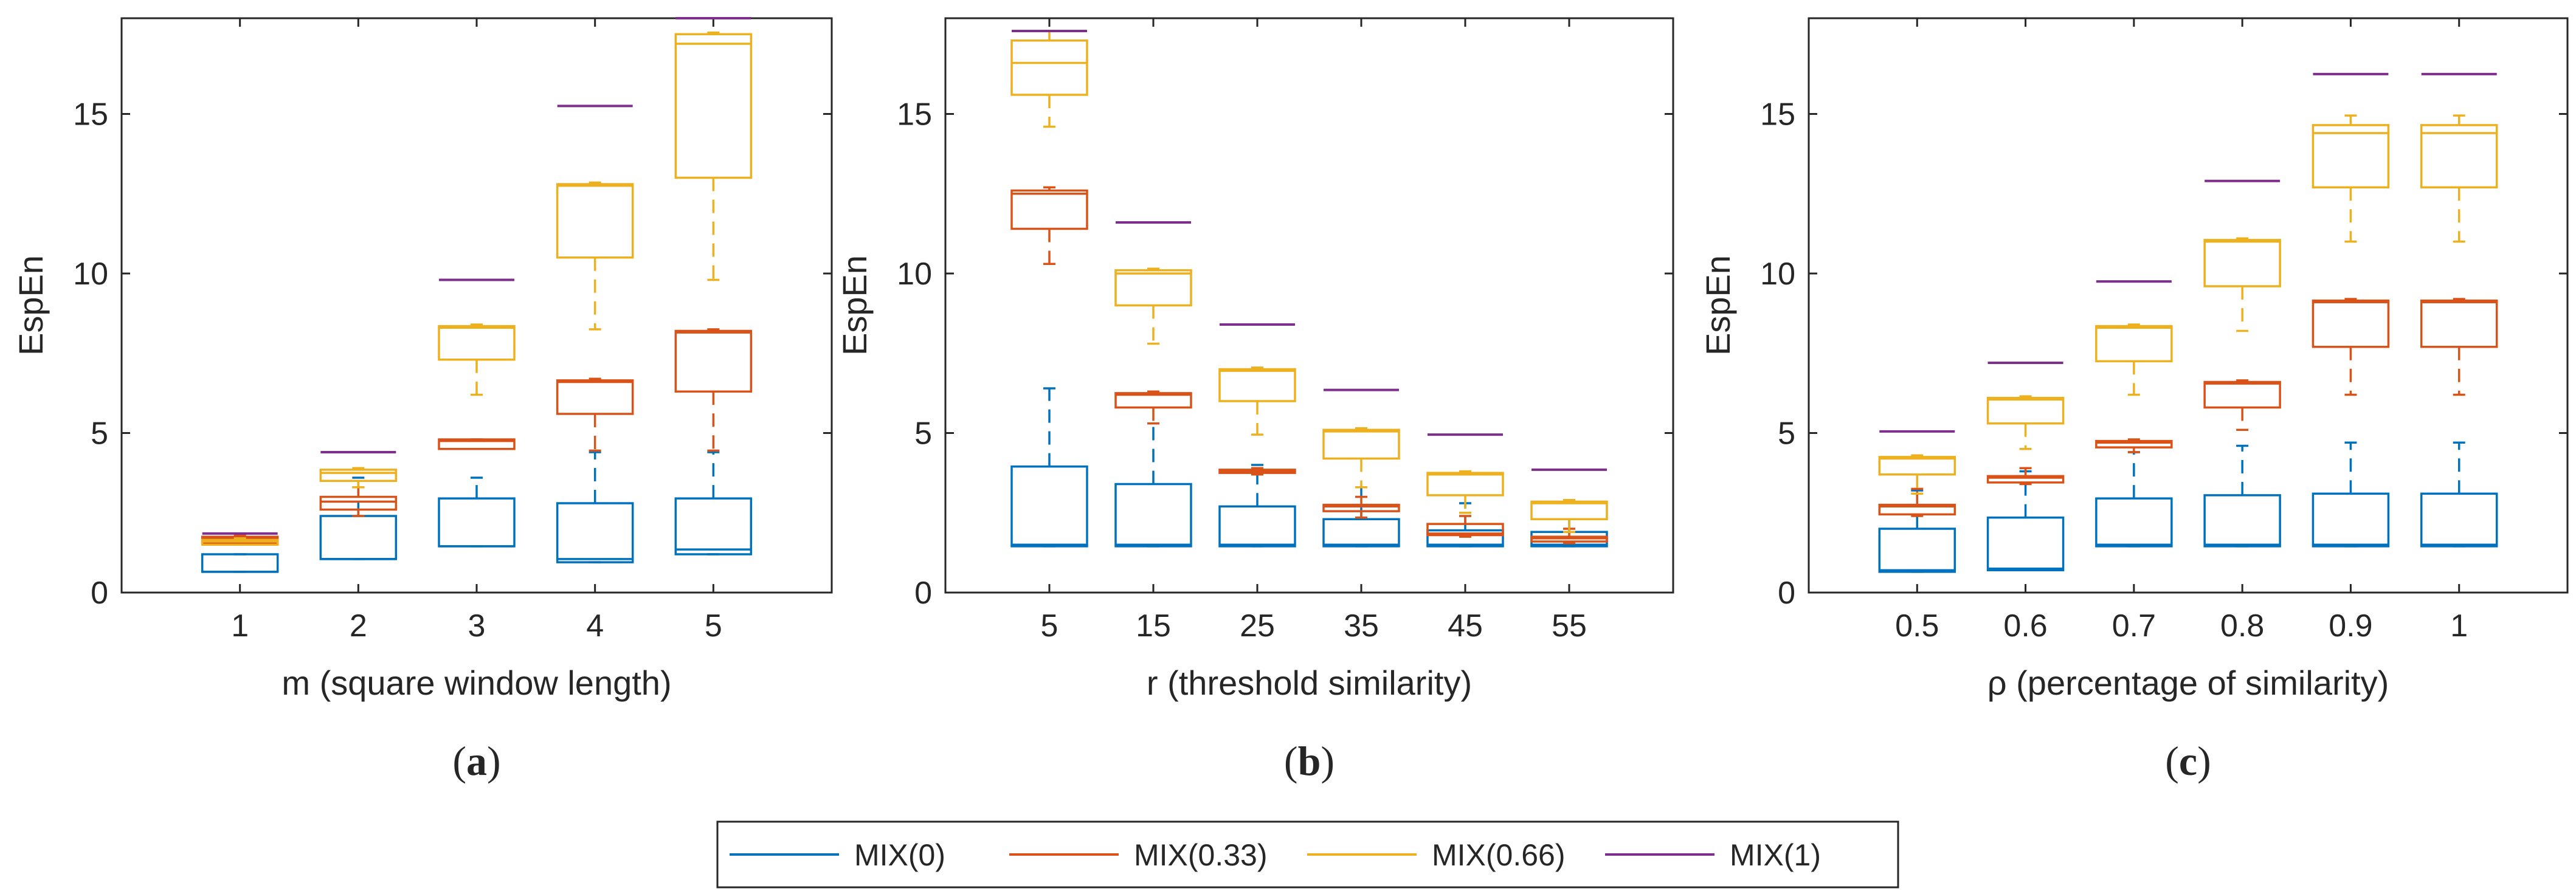  Describe the element at coordinates (1570, 626) in the screenshot. I see `x-tick-label: 55` at that location.